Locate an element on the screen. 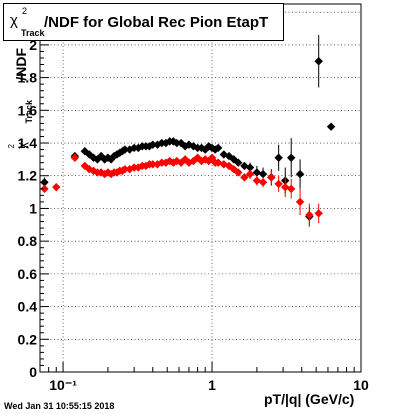  y-tick-label: 0 is located at coordinates (33, 372).